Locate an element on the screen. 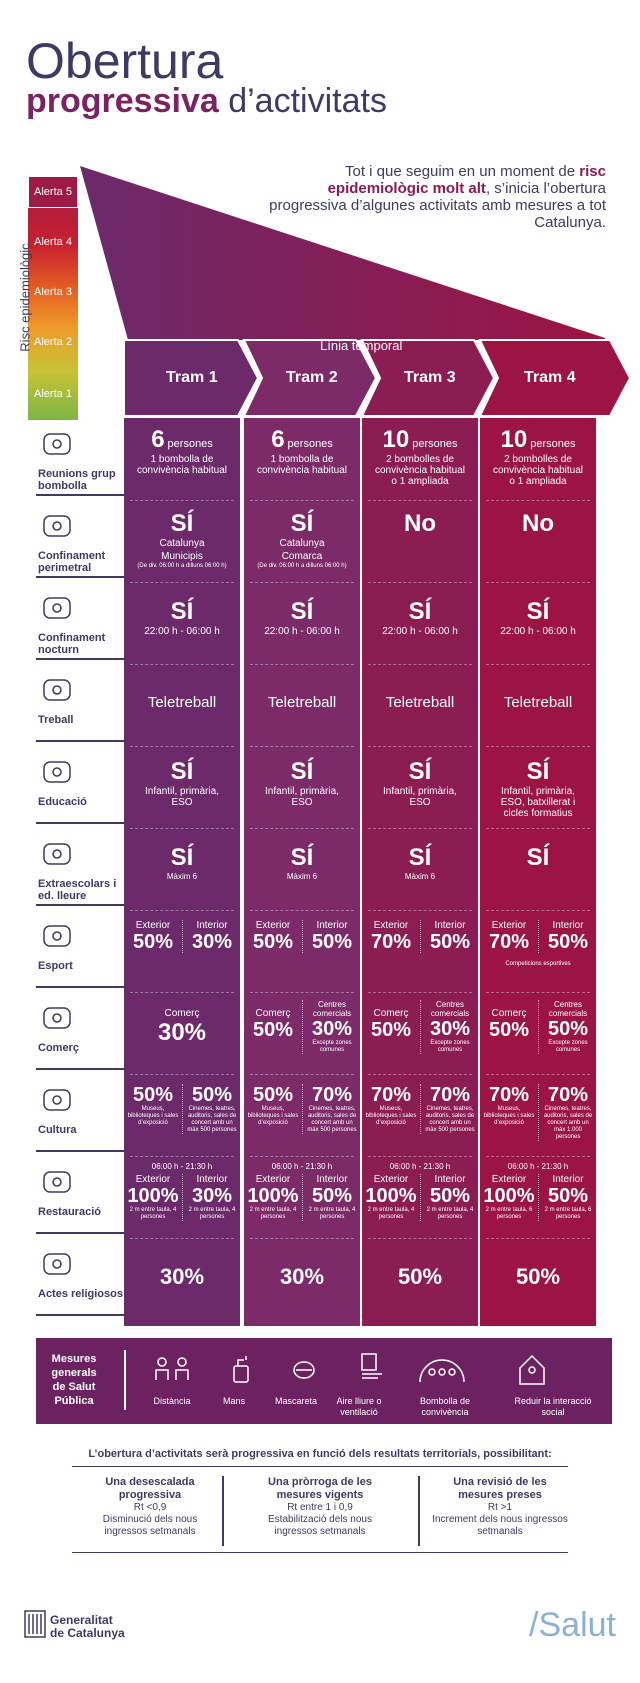 Image resolution: width=640 pixels, height=1683 pixels. reunions-unit: persones is located at coordinates (190, 444).